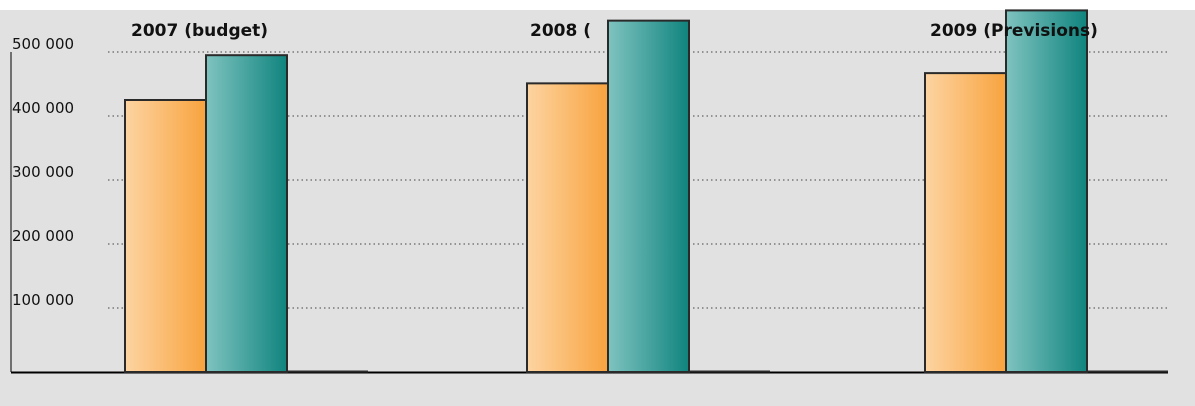  Describe the element at coordinates (43, 236) in the screenshot. I see `y-tick-label: 200 000` at that location.